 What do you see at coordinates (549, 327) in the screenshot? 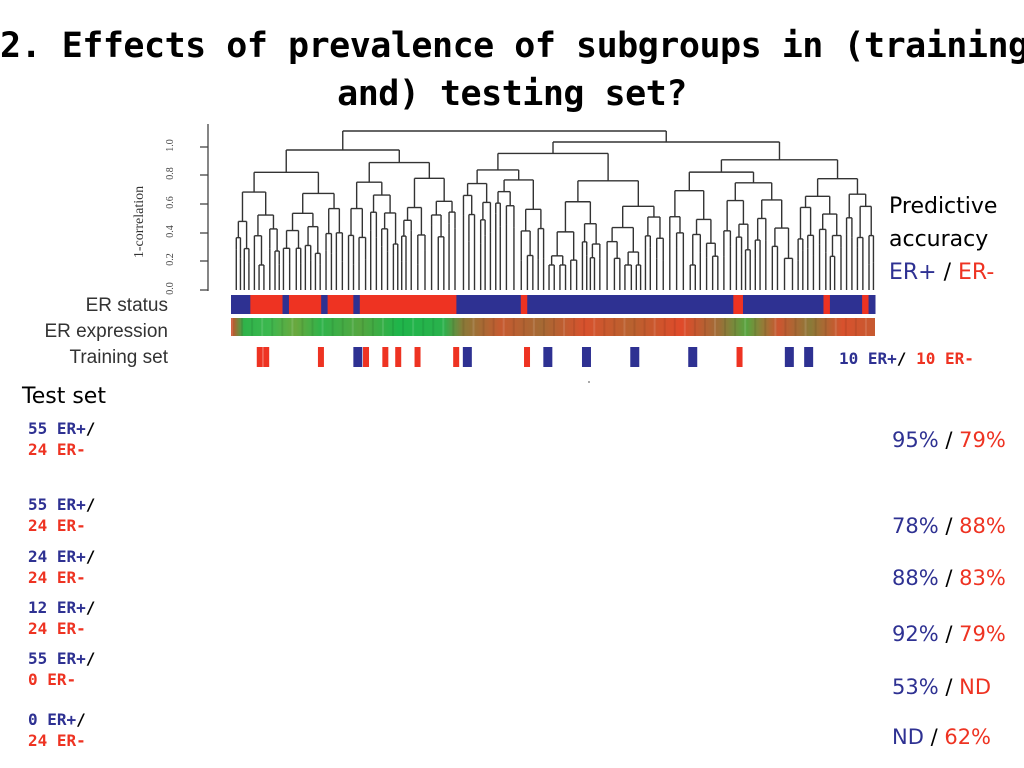
I see `er-expression-stripes` at bounding box center [549, 327].